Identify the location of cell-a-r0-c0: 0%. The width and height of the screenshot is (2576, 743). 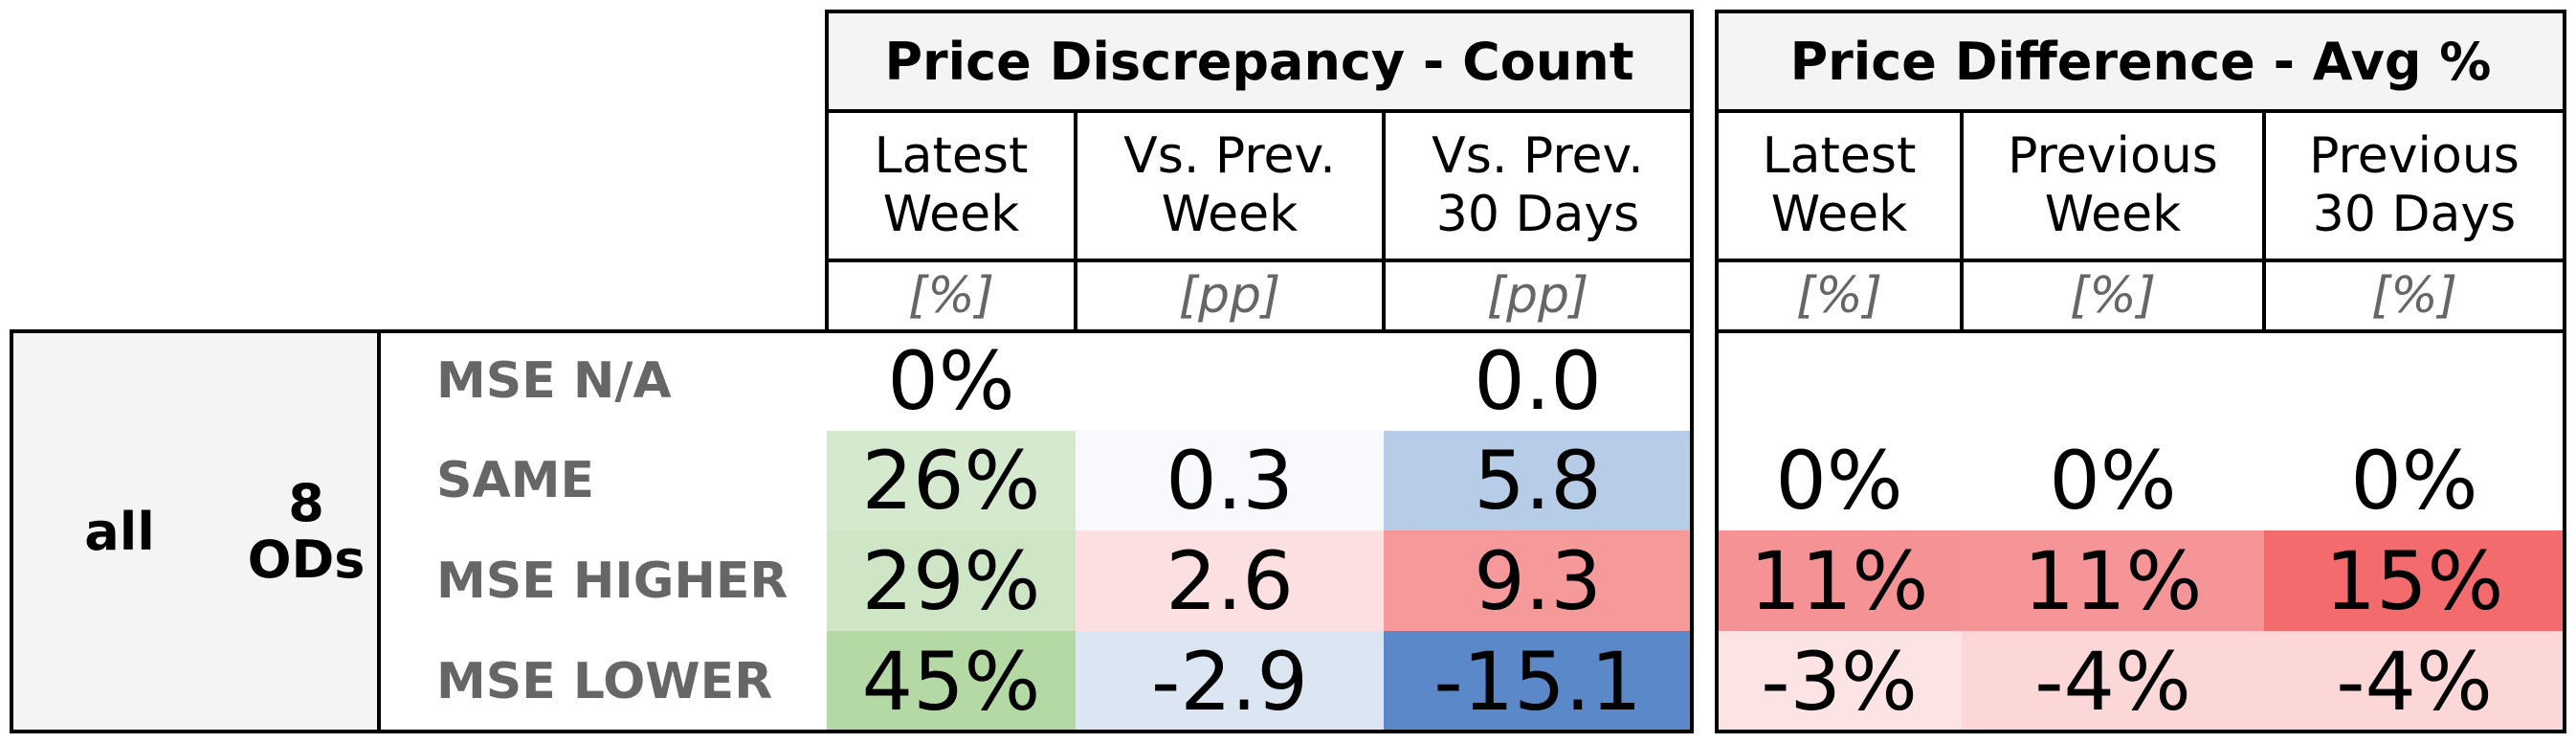
(951, 381).